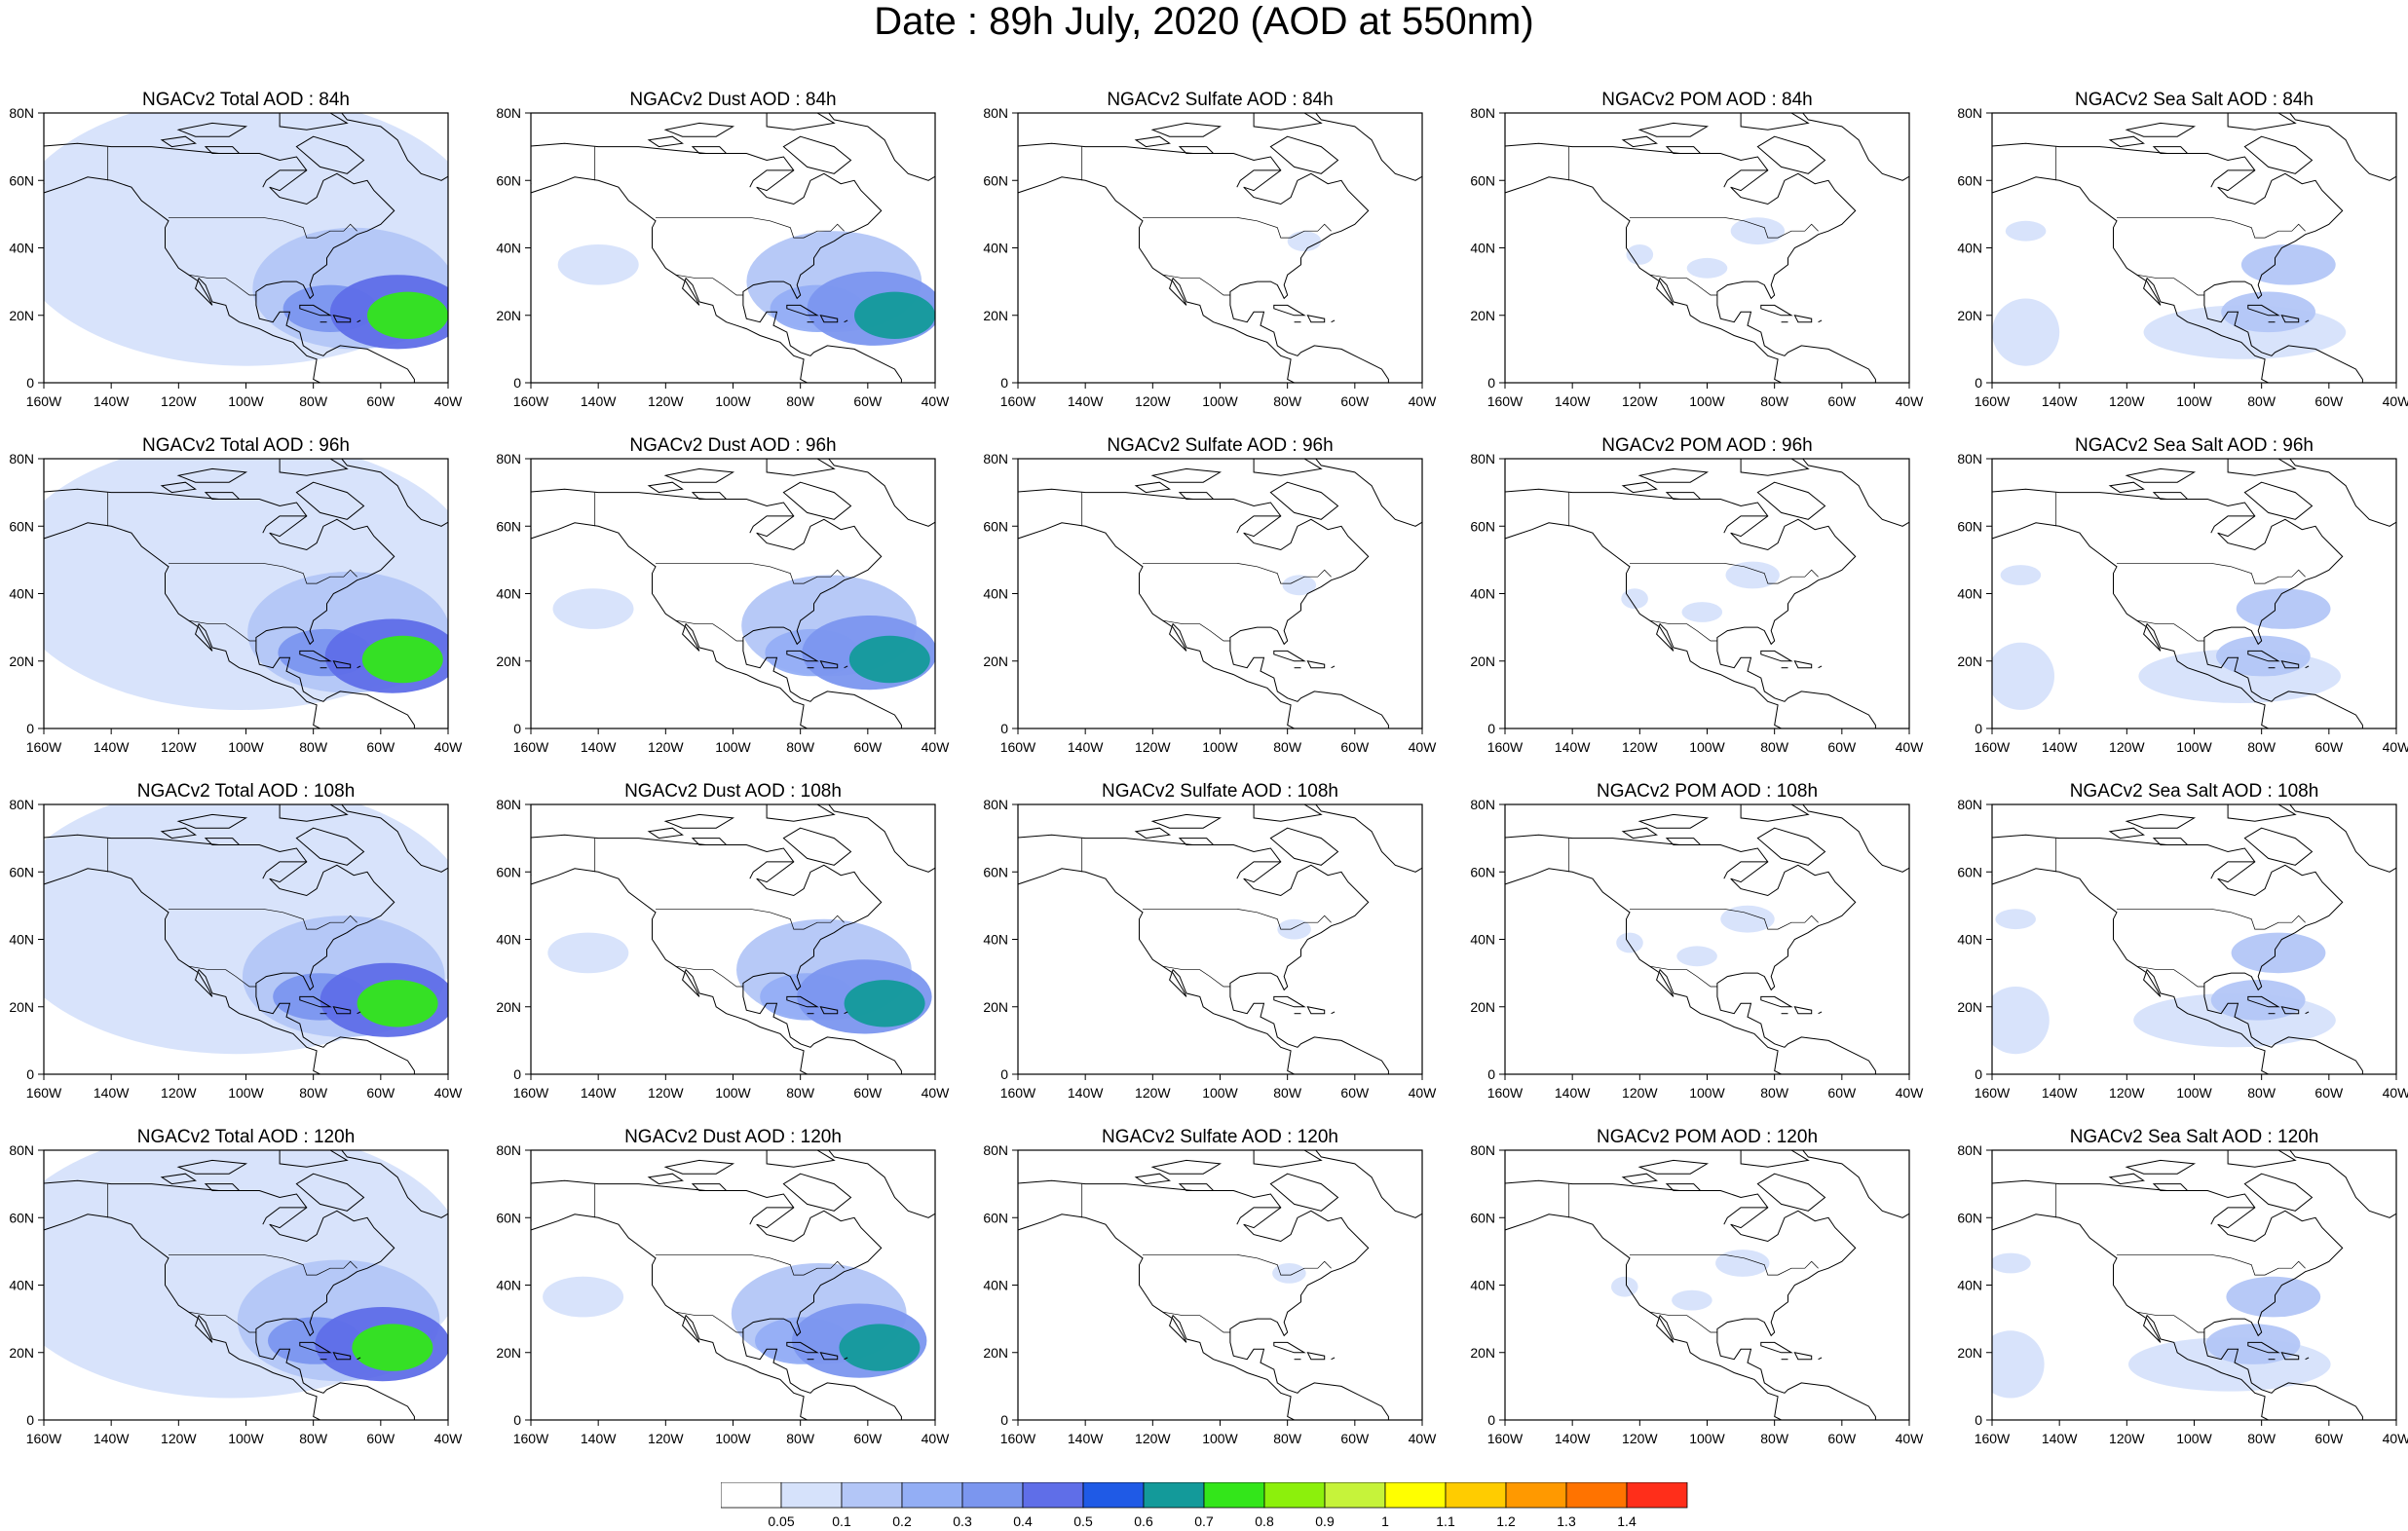  Describe the element at coordinates (1220, 1137) in the screenshot. I see `panel-title: NGACv2 Sulfate AOD : 120h` at that location.